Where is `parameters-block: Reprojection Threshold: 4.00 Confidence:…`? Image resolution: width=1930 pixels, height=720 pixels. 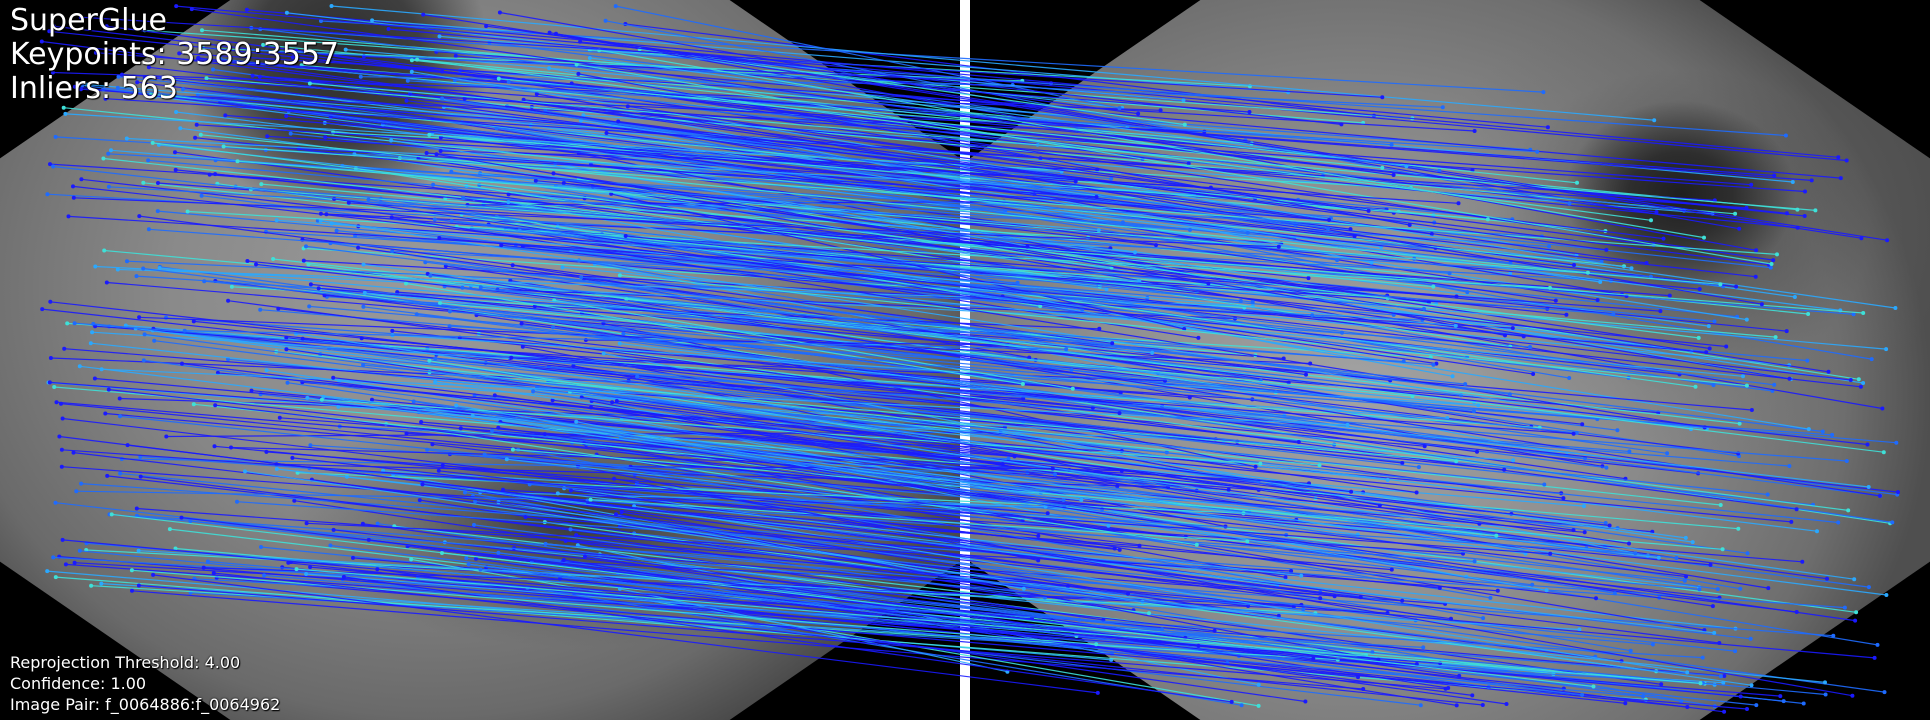
parameters-block: Reprojection Threshold: 4.00 Confidence:… is located at coordinates (145, 683).